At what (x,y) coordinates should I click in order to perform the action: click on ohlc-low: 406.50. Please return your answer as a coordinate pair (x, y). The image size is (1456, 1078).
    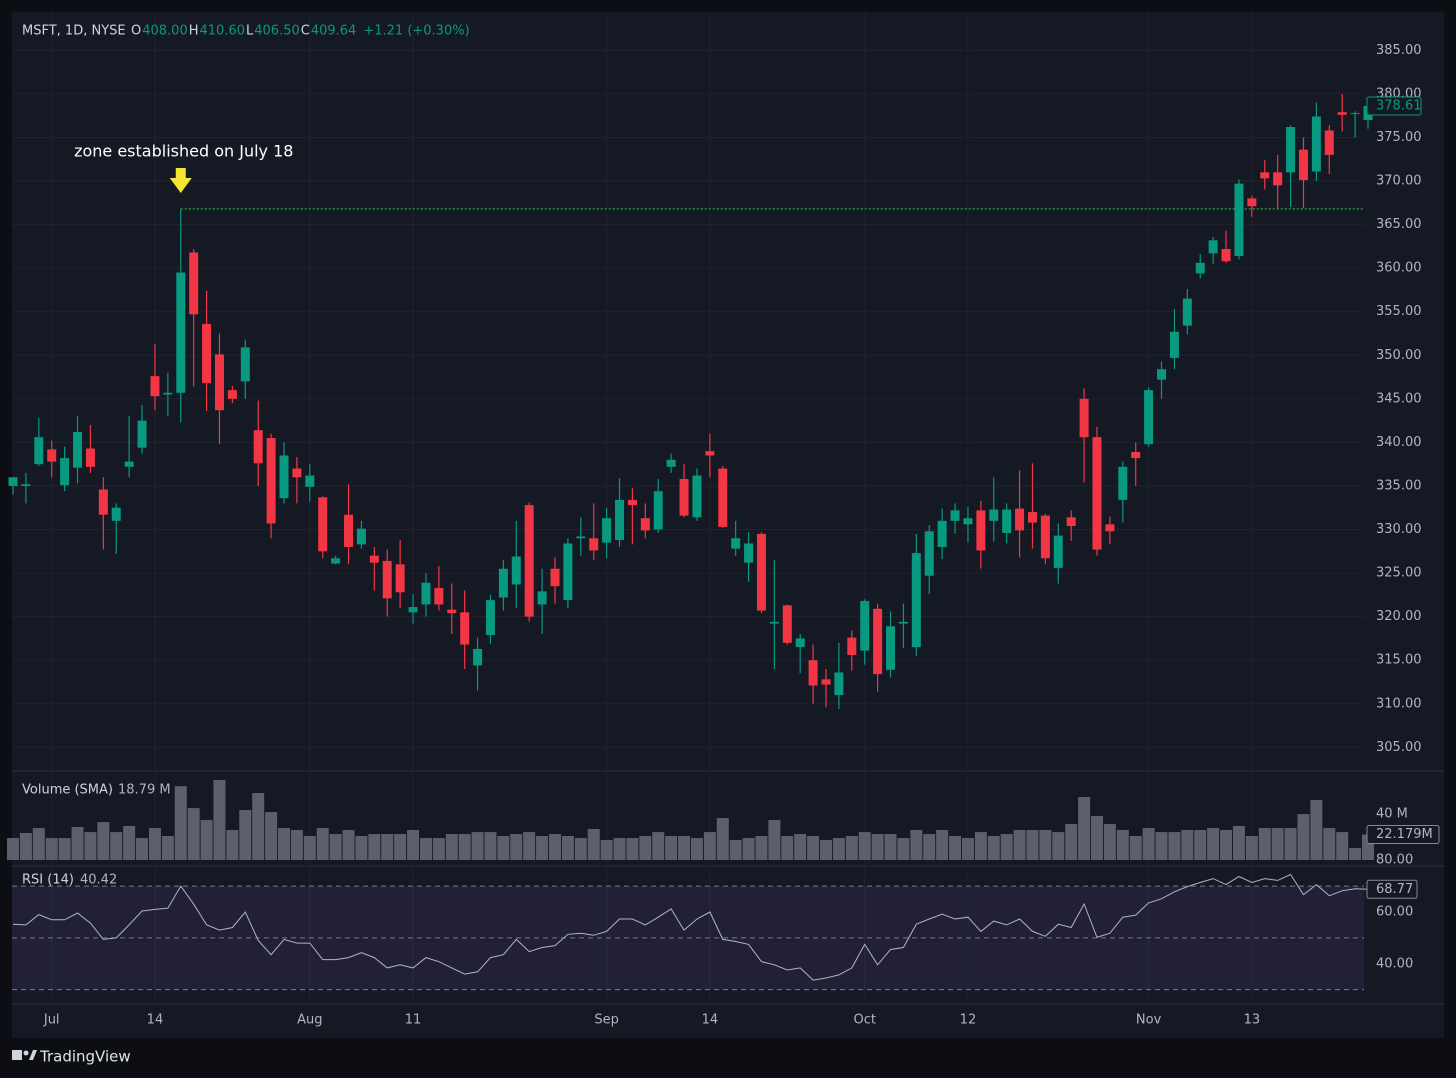
    Looking at the image, I should click on (277, 31).